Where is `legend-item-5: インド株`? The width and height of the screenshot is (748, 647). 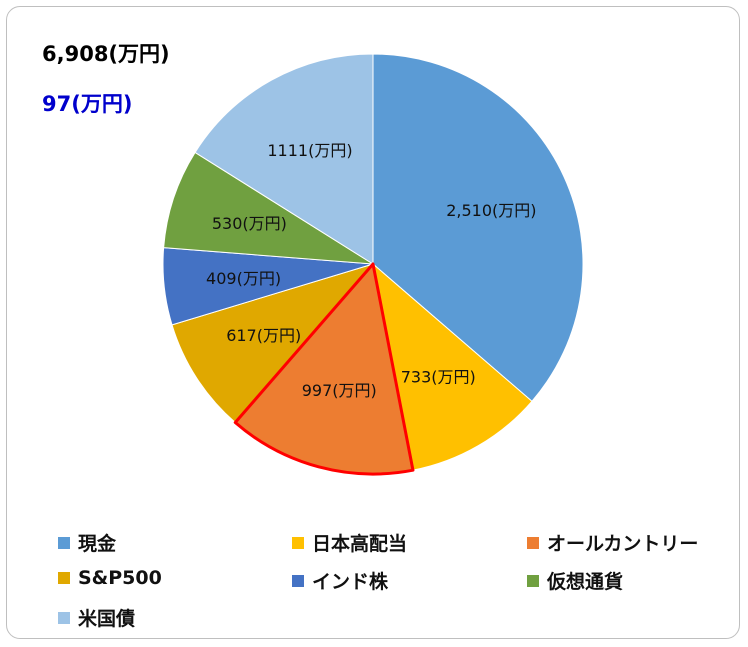 legend-item-5: インド株 is located at coordinates (340, 580).